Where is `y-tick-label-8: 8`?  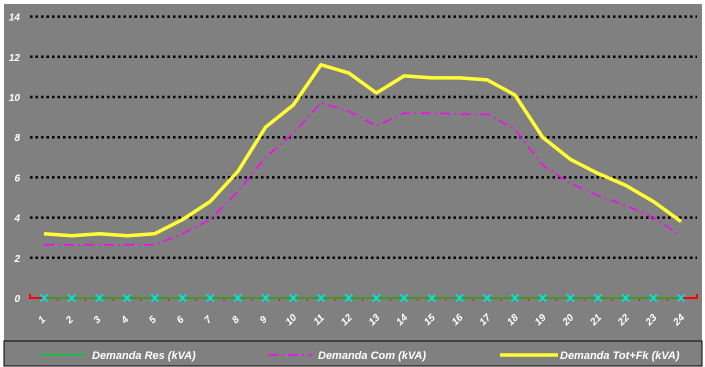
y-tick-label-8: 8 is located at coordinates (17, 138).